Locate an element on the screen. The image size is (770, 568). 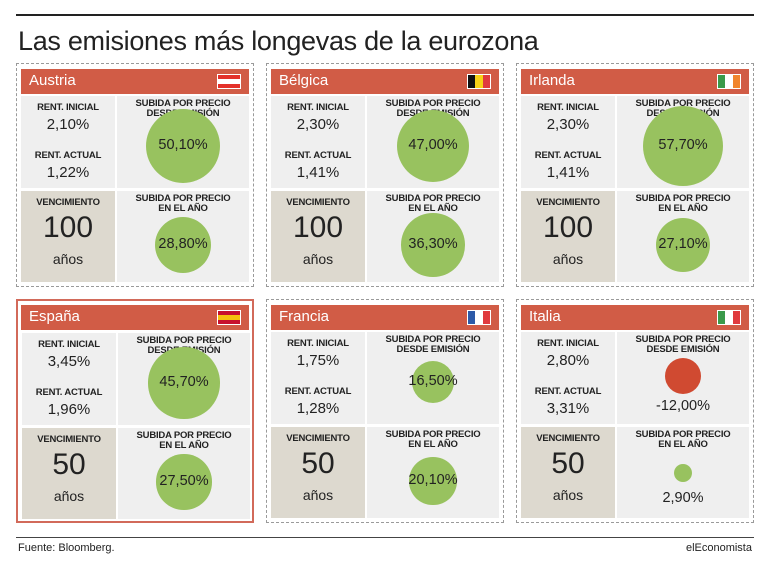
yield-panel: RENT. INICIAL 2,30% RENT. ACTUAL 1,41% is located at coordinates (318, 142).